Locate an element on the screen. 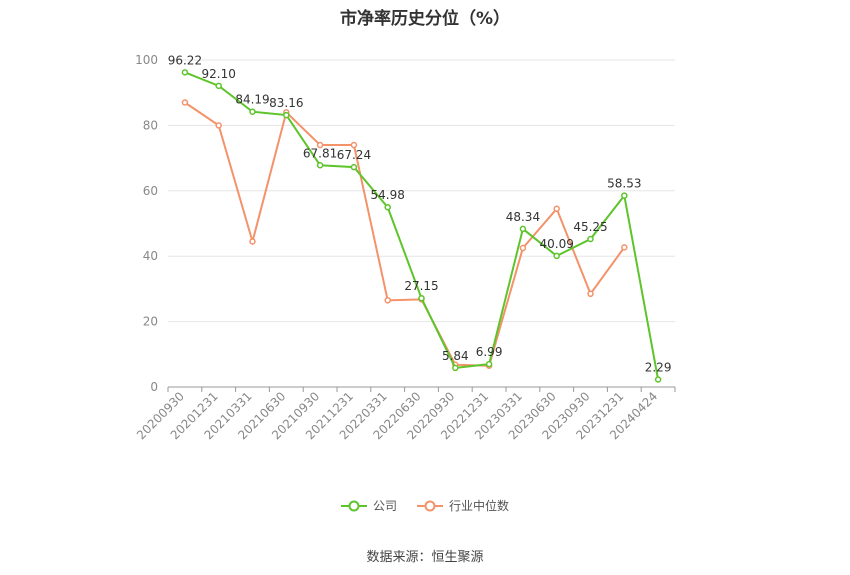  data-label: 2.29 is located at coordinates (658, 368).